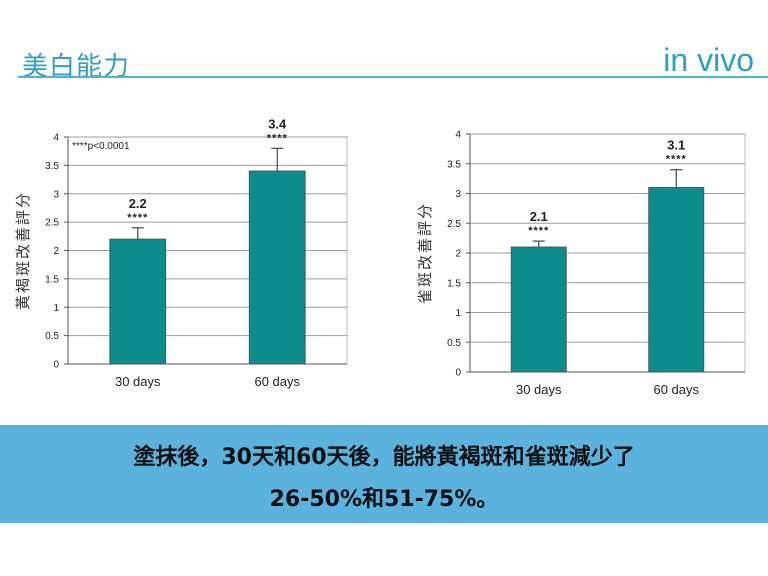 This screenshot has height=576, width=768. I want to click on data-label: 3.1, so click(676, 145).